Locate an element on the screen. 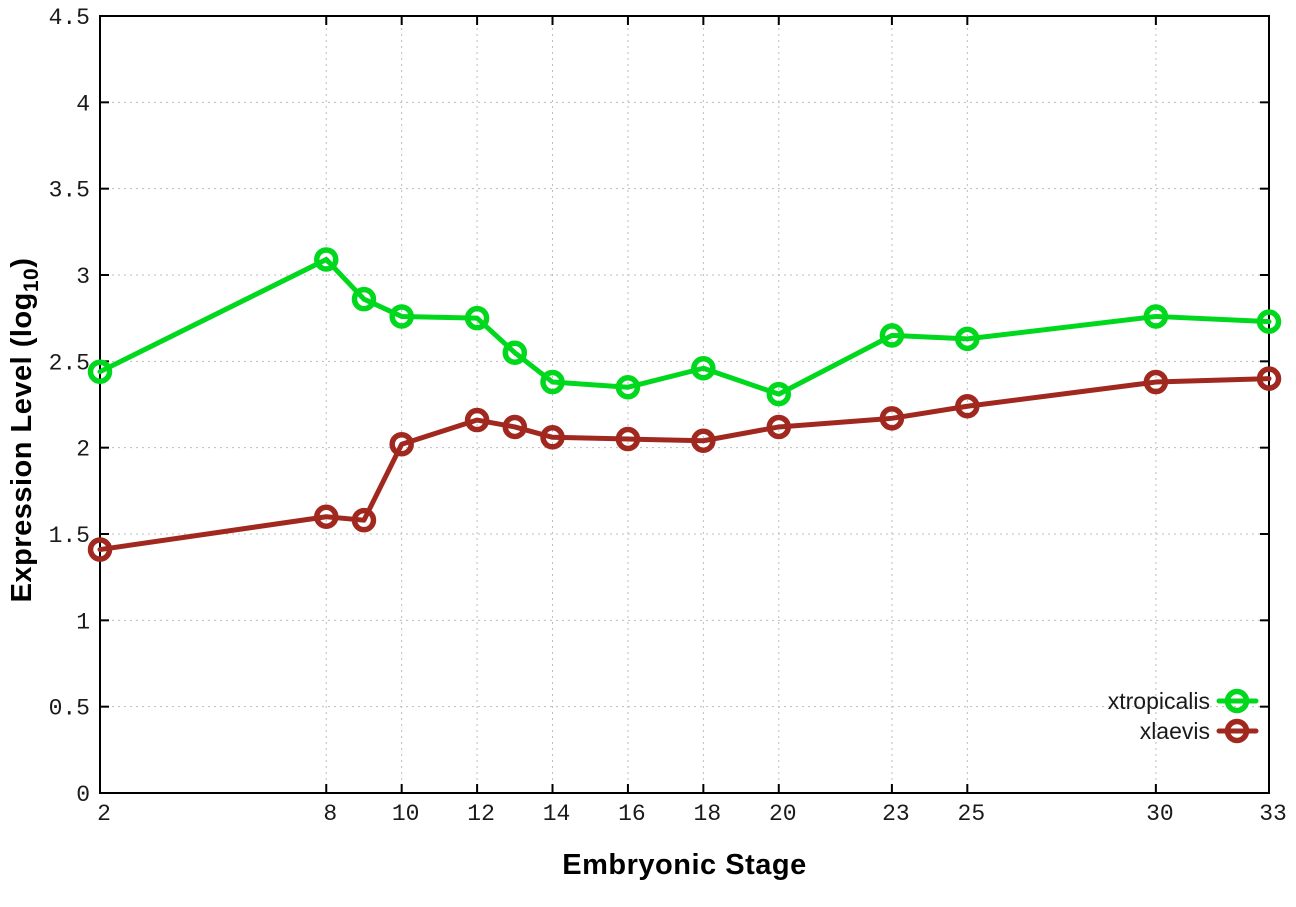 This screenshot has width=1296, height=907. y-tick-label: 1 is located at coordinates (83, 622).